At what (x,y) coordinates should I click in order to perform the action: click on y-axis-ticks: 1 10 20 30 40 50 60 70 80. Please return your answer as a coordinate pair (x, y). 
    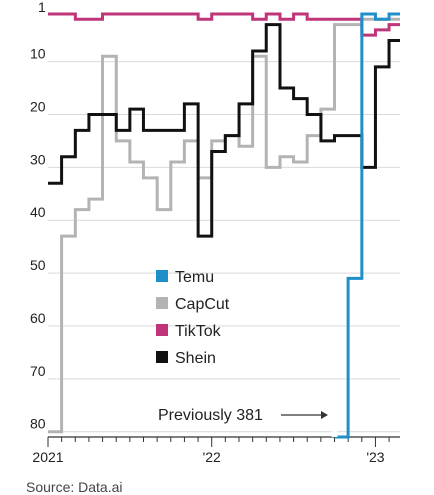
    Looking at the image, I should click on (38, 216).